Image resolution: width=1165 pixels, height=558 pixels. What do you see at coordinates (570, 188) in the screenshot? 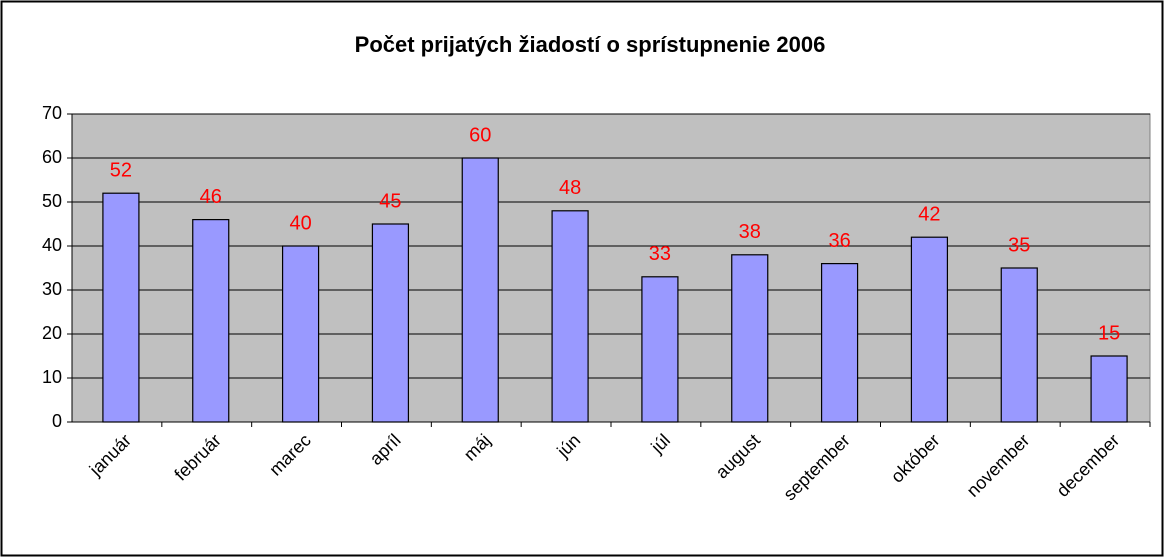
I see `data-label: 48` at bounding box center [570, 188].